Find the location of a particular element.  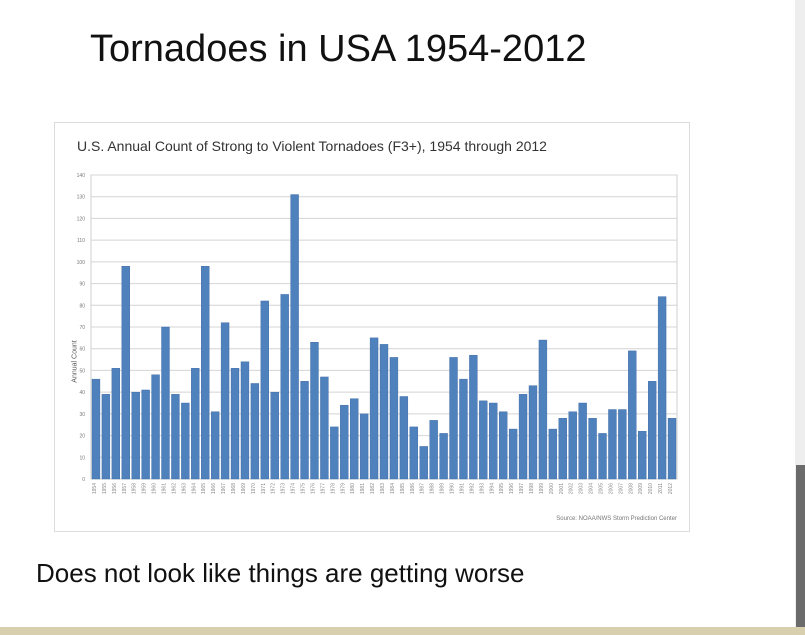

x-tick-label: 1997 is located at coordinates (522, 488).